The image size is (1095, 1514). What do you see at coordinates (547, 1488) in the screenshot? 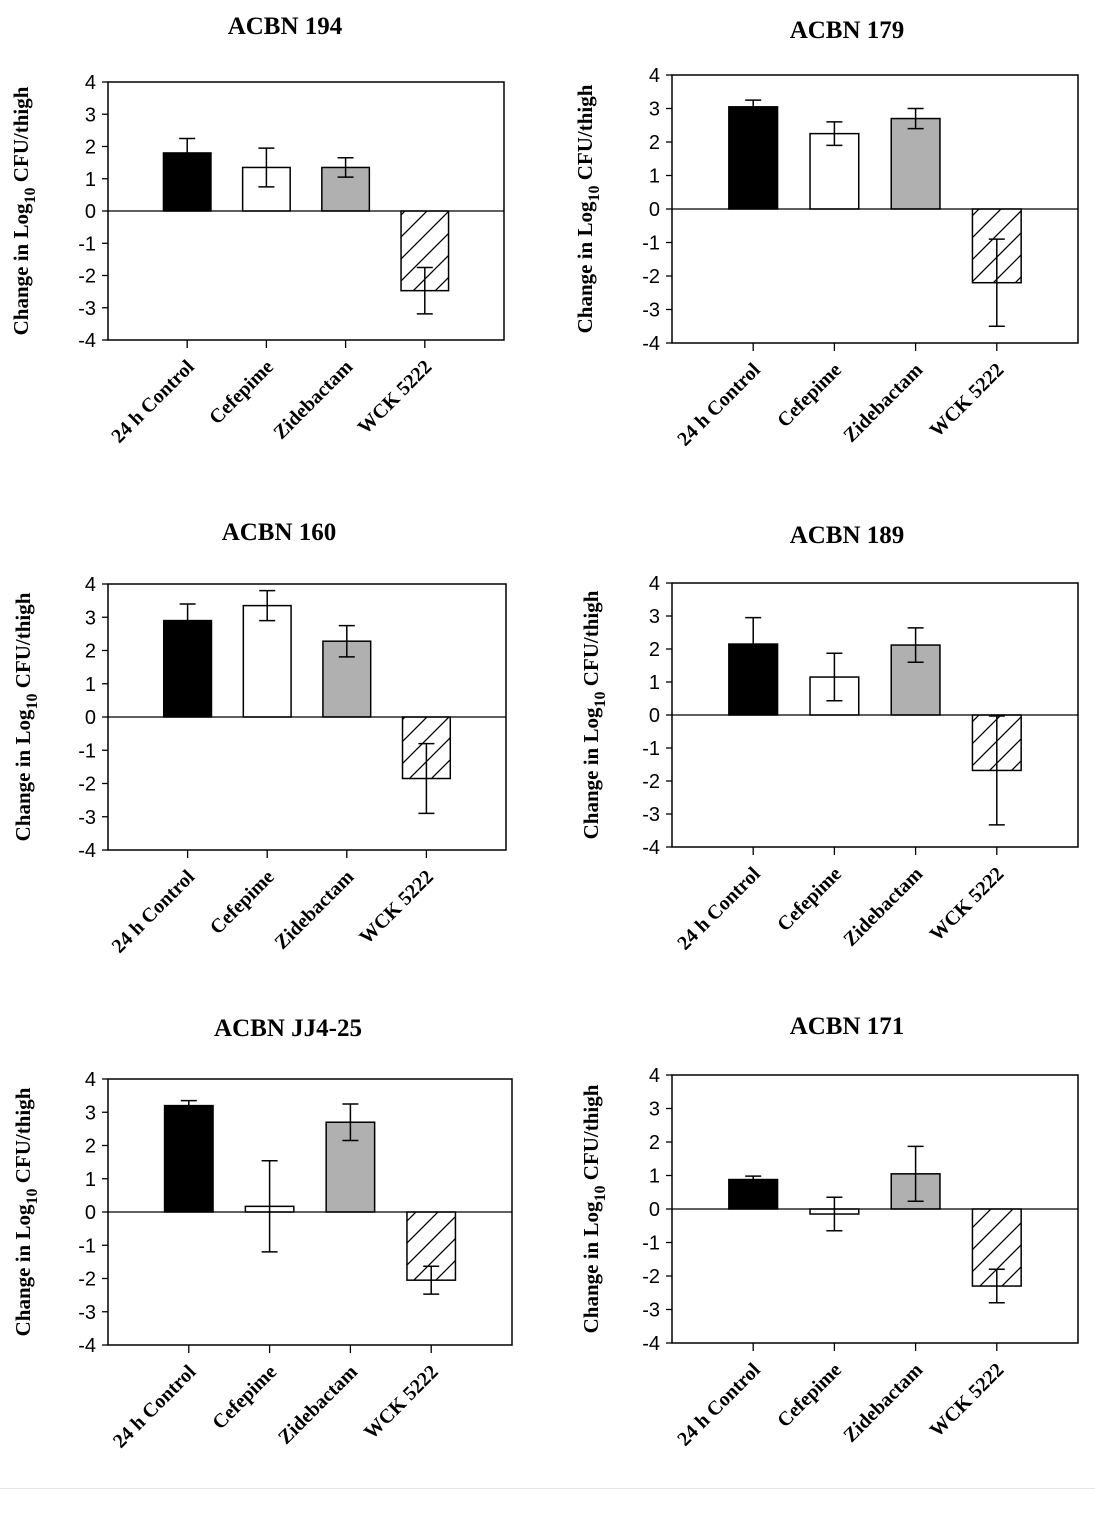
I see `caption-divider` at bounding box center [547, 1488].